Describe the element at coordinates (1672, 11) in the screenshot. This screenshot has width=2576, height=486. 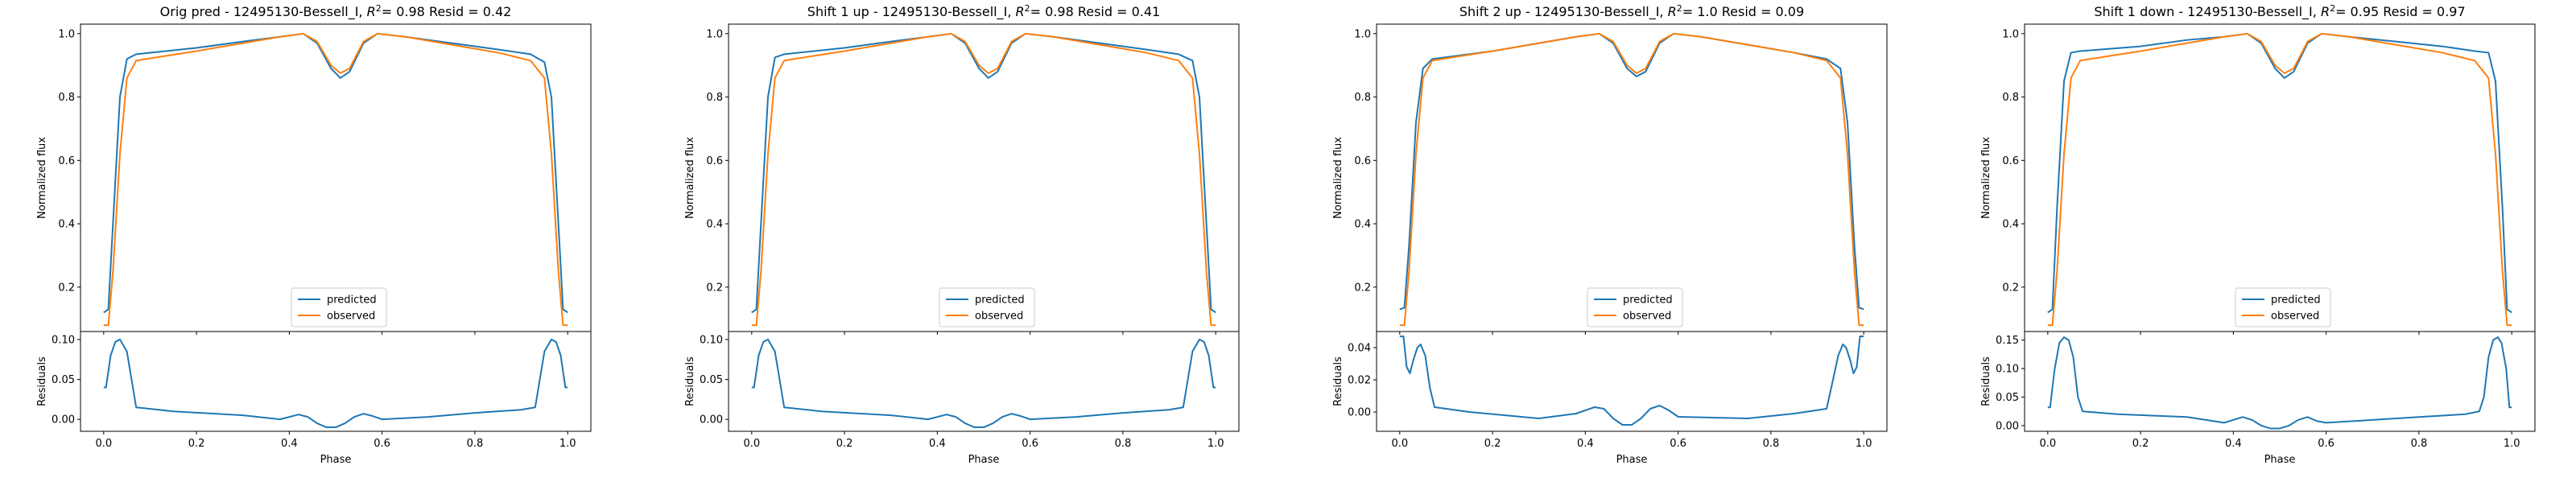
I see `r-symbol: R` at that location.